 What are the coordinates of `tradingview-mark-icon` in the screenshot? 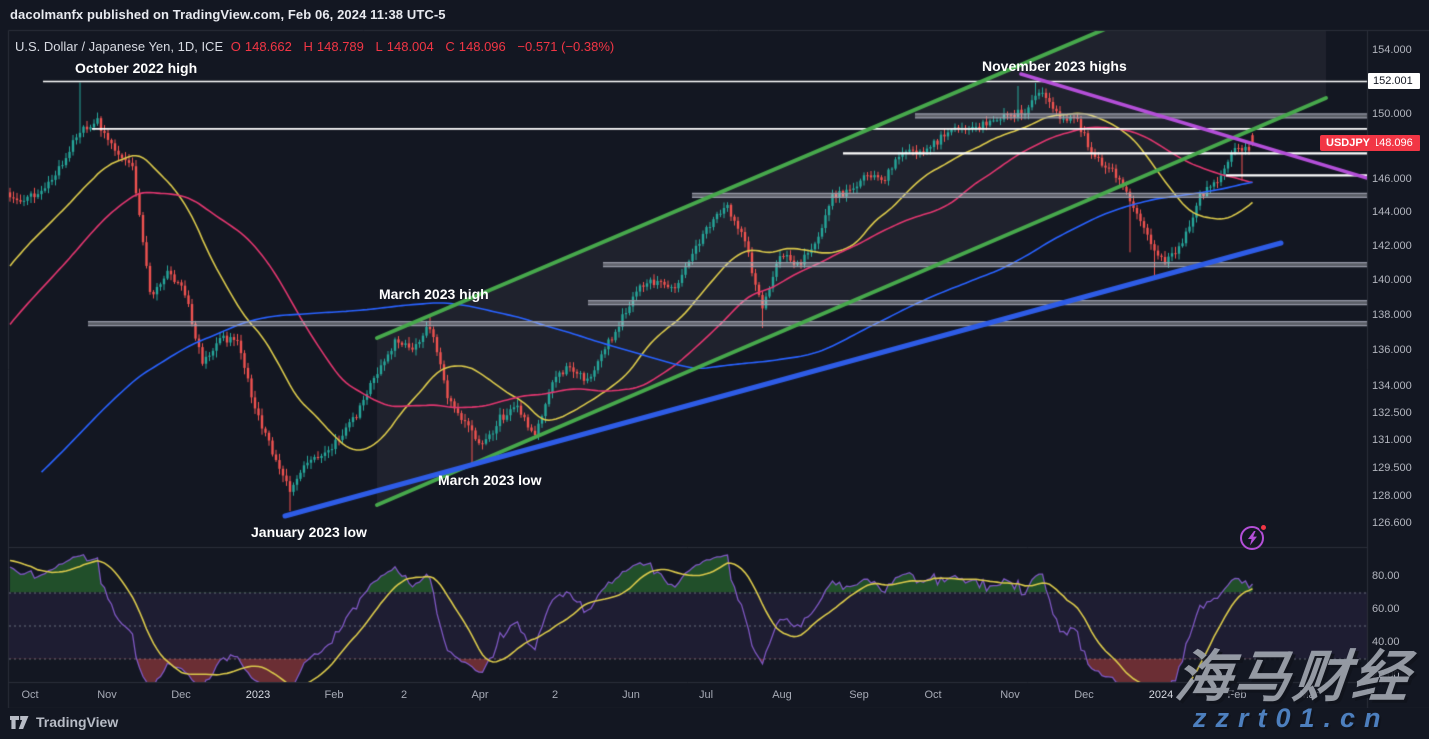 It's located at (19, 722).